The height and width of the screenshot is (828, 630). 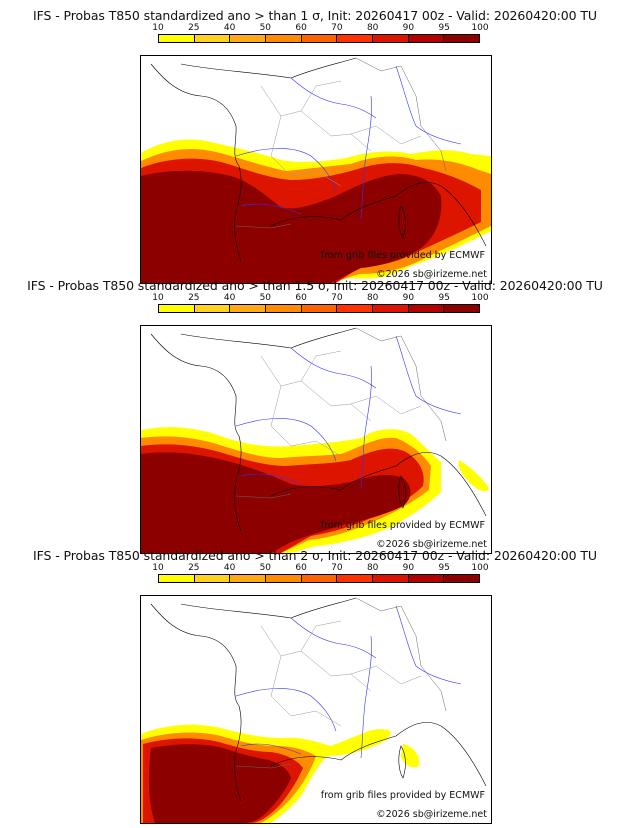 I want to click on colorbar-tick: 60, so click(x=301, y=568).